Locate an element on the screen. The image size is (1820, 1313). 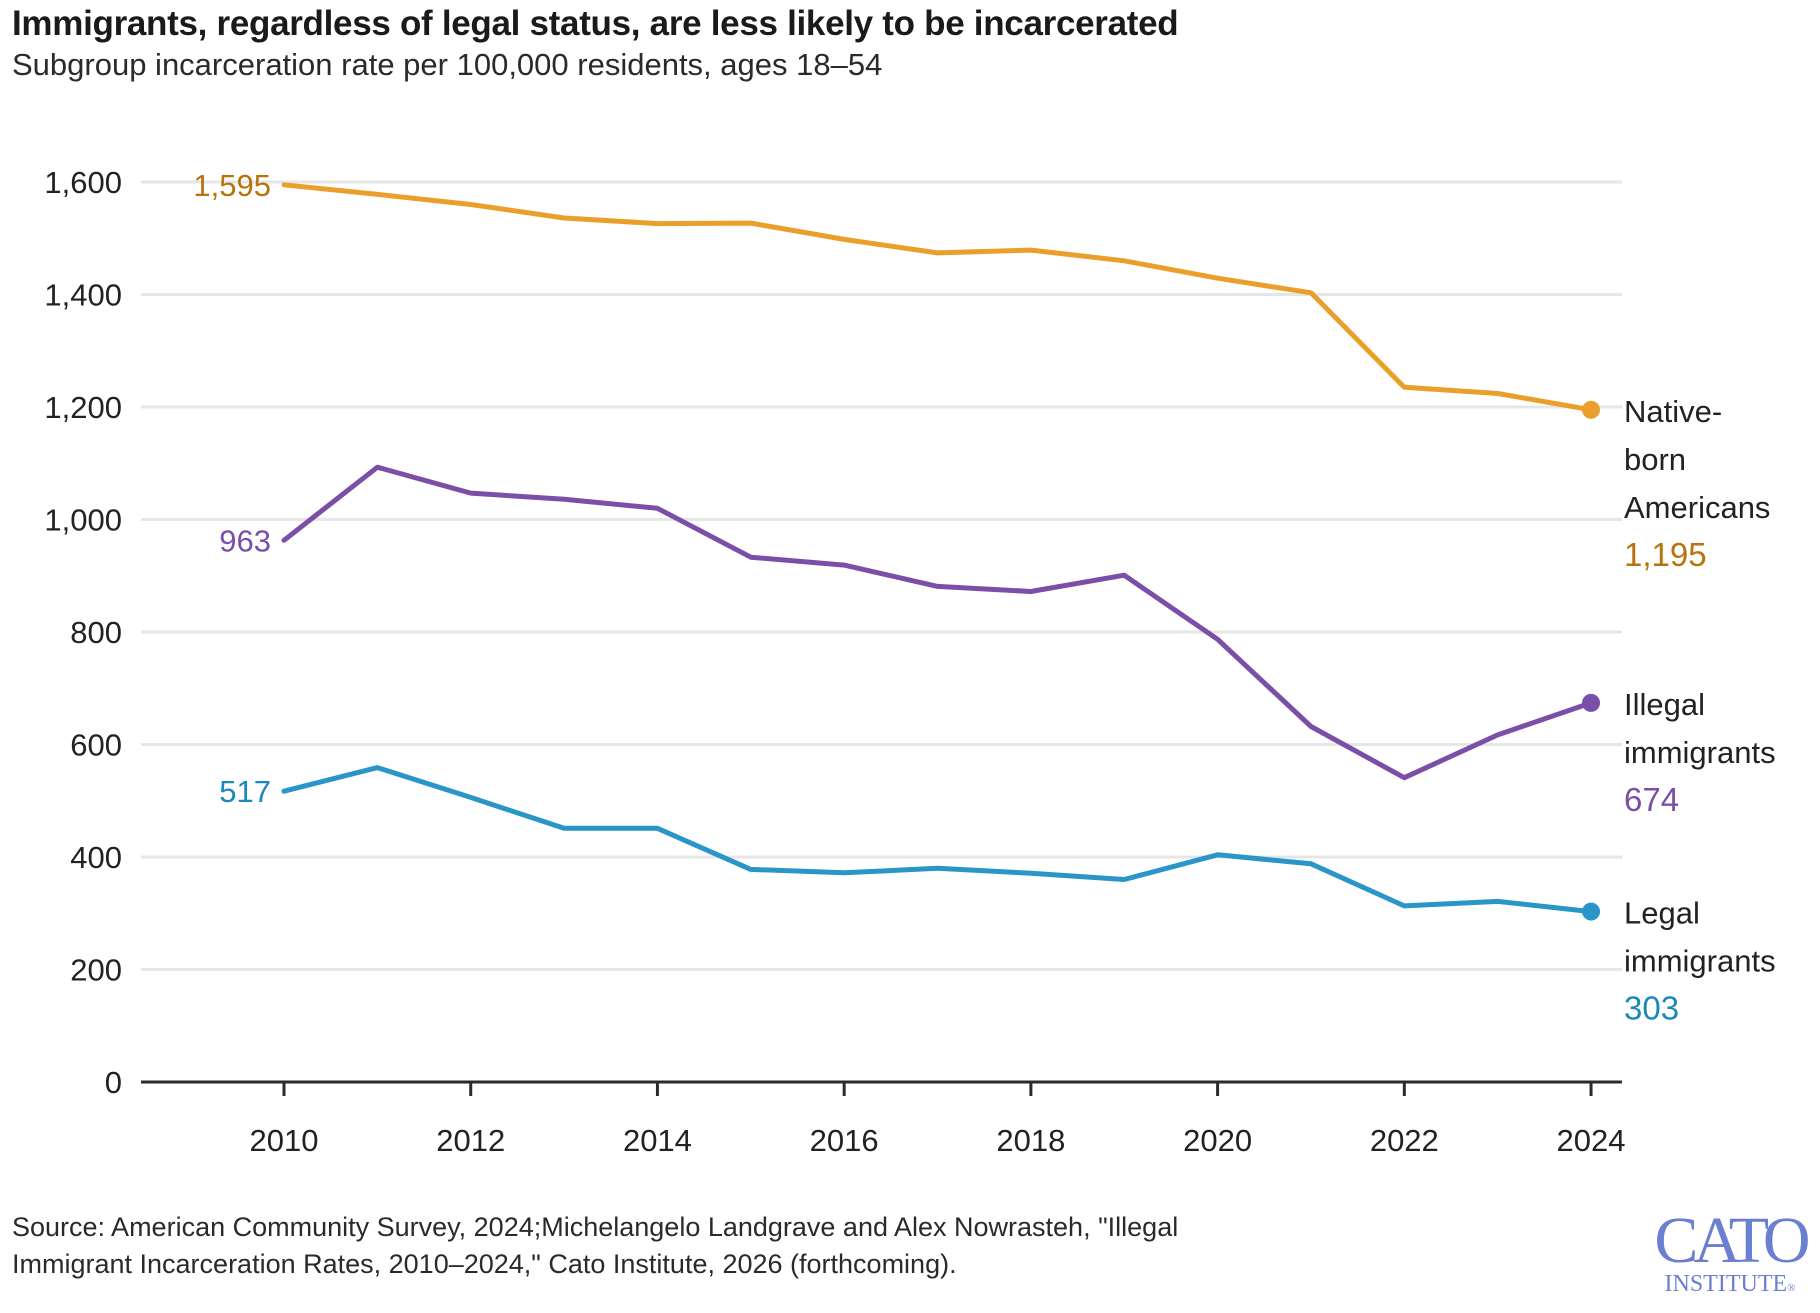
series-name-label: Legal is located at coordinates (1662, 913).